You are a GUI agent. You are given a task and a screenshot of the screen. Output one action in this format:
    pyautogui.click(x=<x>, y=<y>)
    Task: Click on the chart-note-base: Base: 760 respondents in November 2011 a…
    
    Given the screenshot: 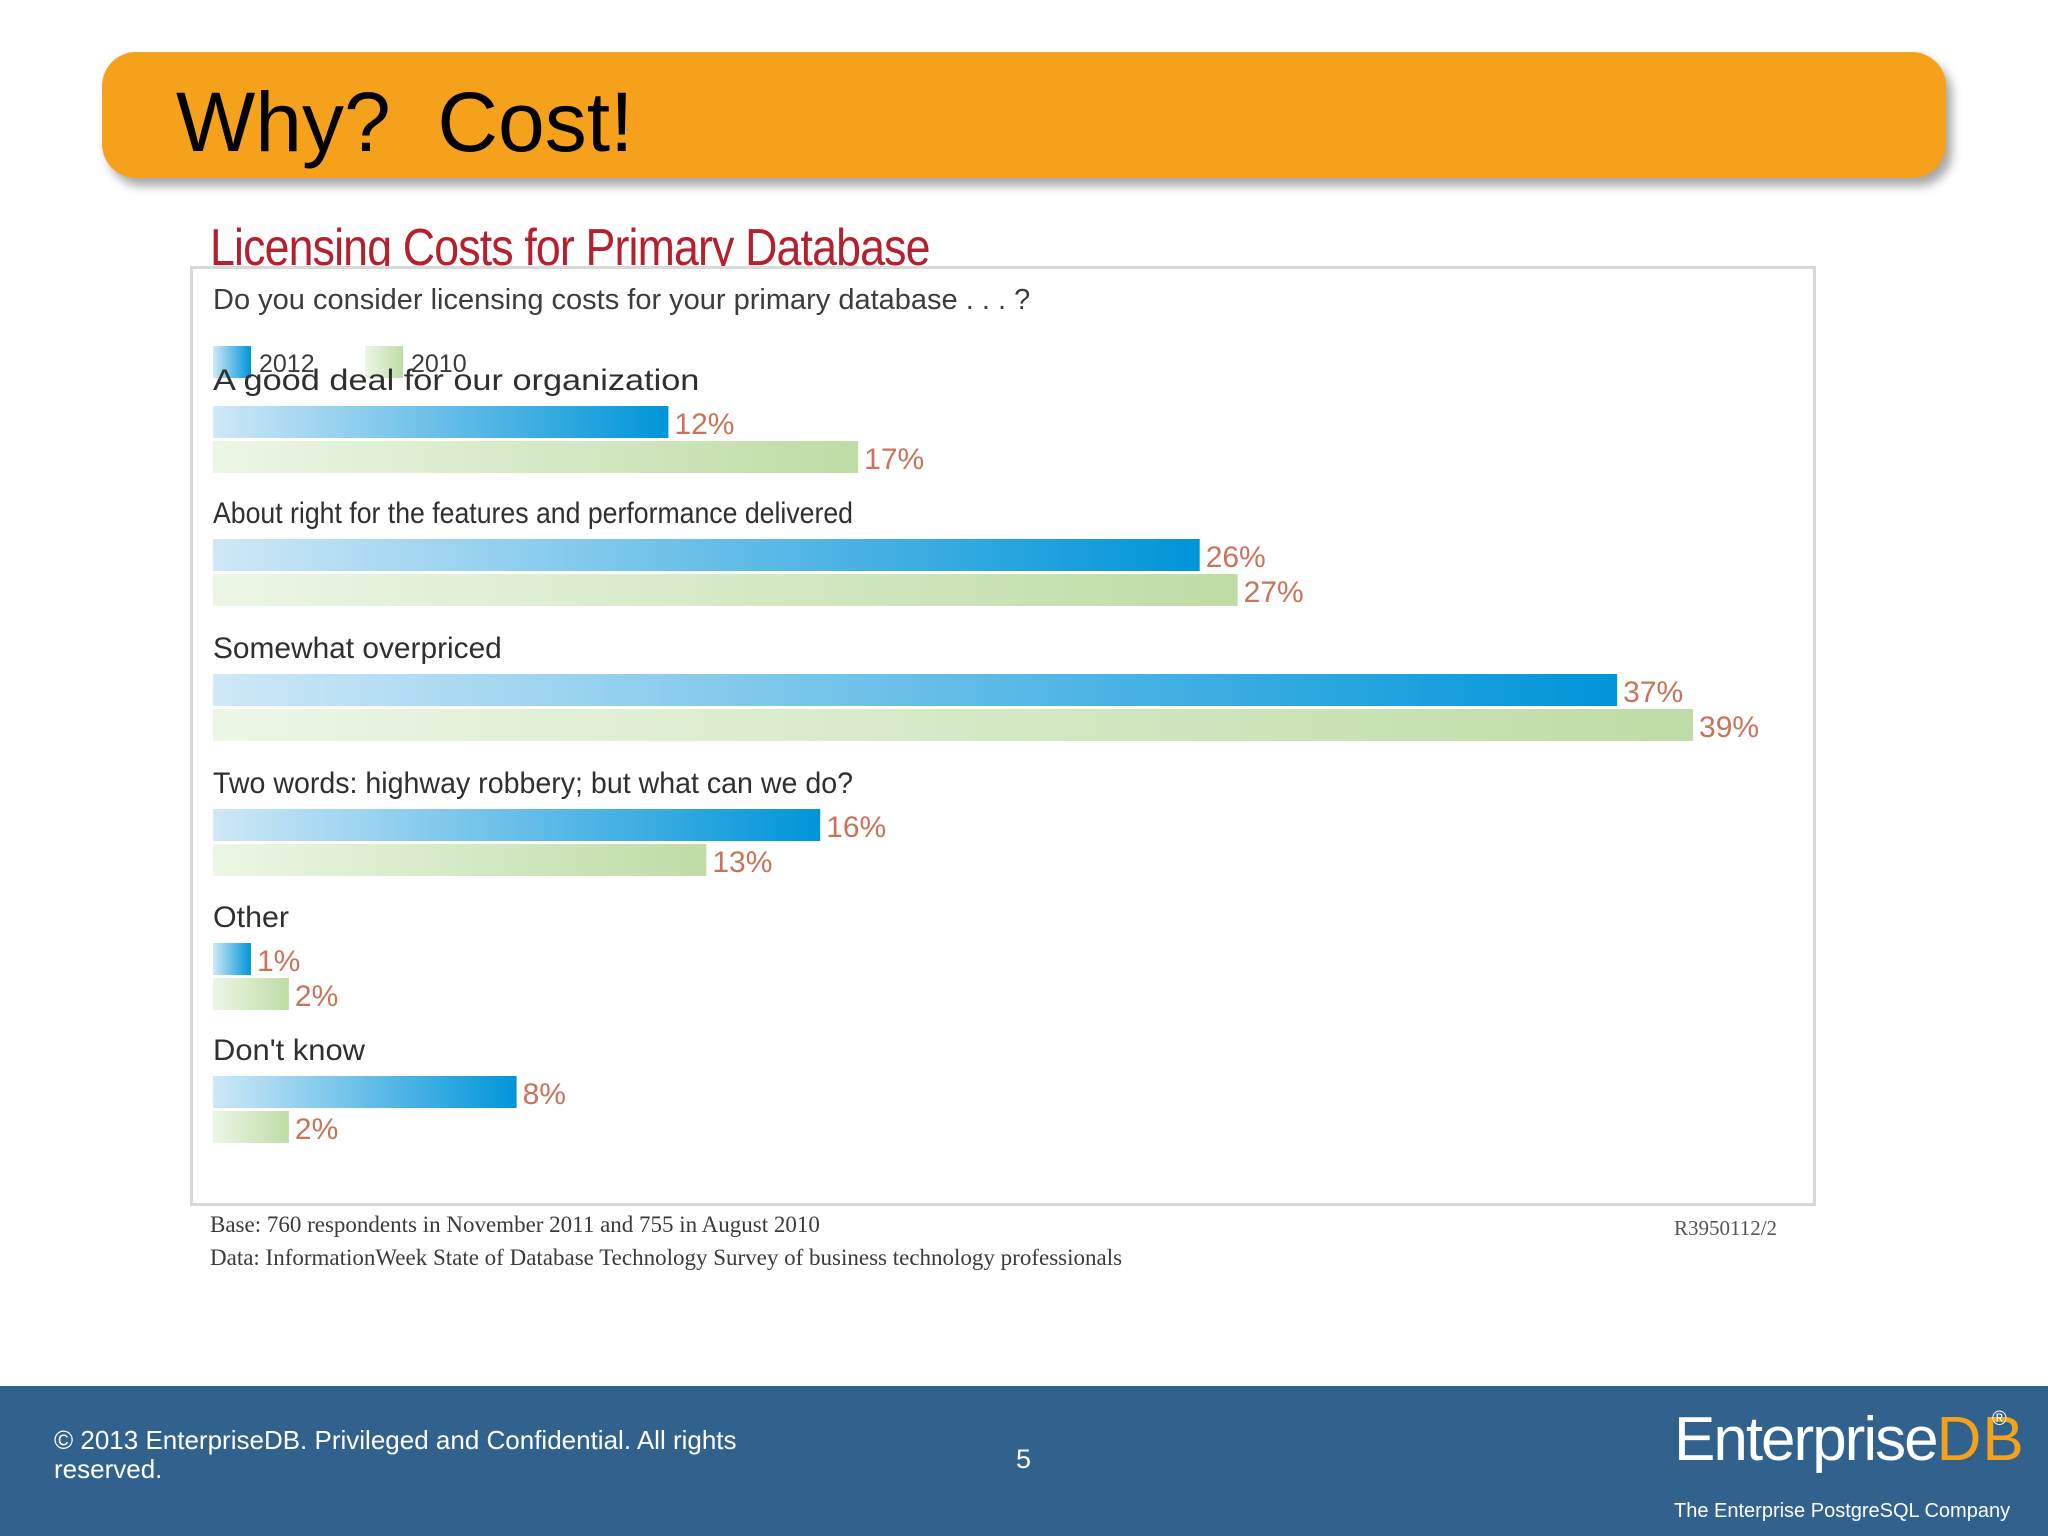 What is the action you would take?
    pyautogui.click(x=515, y=1224)
    